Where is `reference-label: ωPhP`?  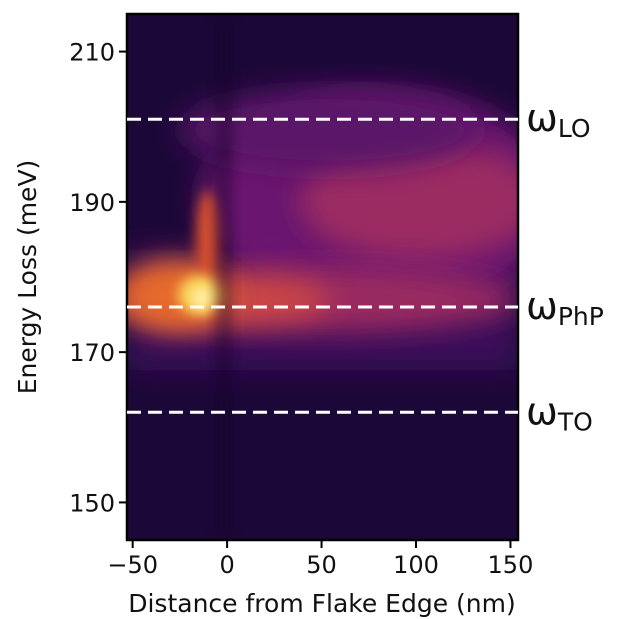 reference-label: ωPhP is located at coordinates (565, 307).